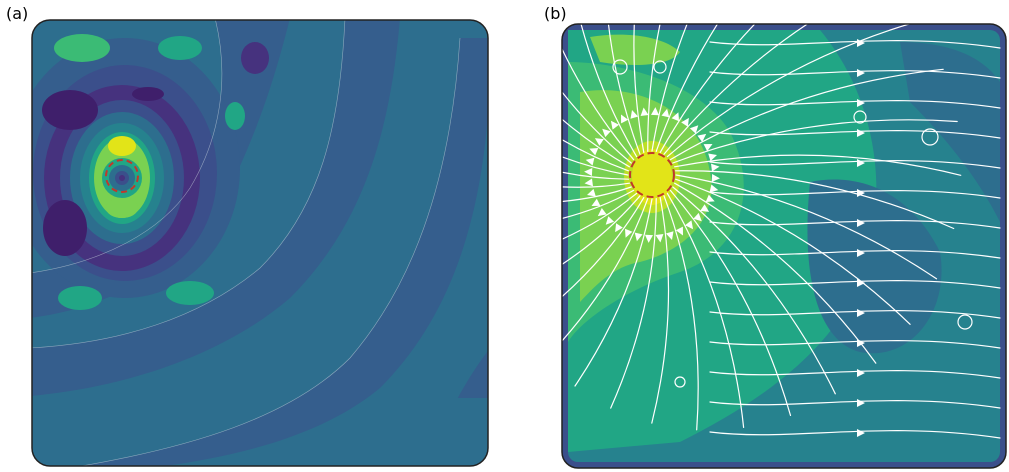  Describe the element at coordinates (456, 432) in the screenshot. I see `contour-band` at that location.